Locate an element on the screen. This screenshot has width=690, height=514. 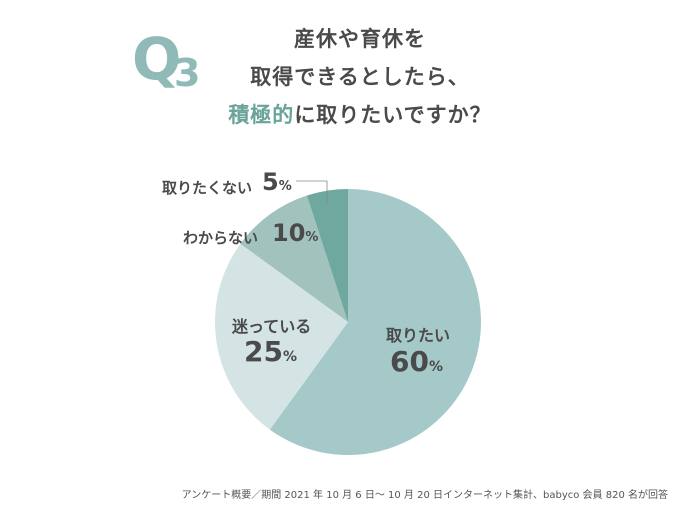
title-highlight: 積極的 is located at coordinates (261, 115).